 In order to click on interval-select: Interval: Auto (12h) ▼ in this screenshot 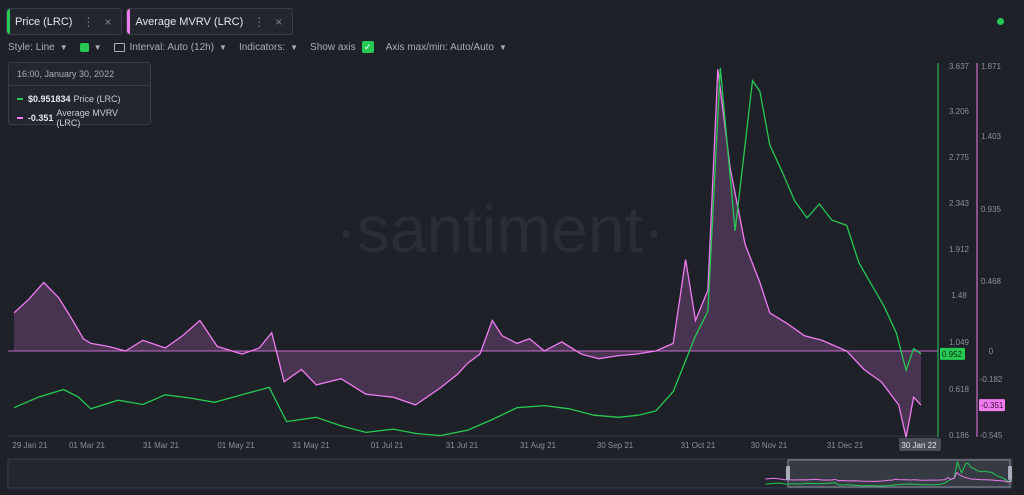, I will do `click(170, 47)`.